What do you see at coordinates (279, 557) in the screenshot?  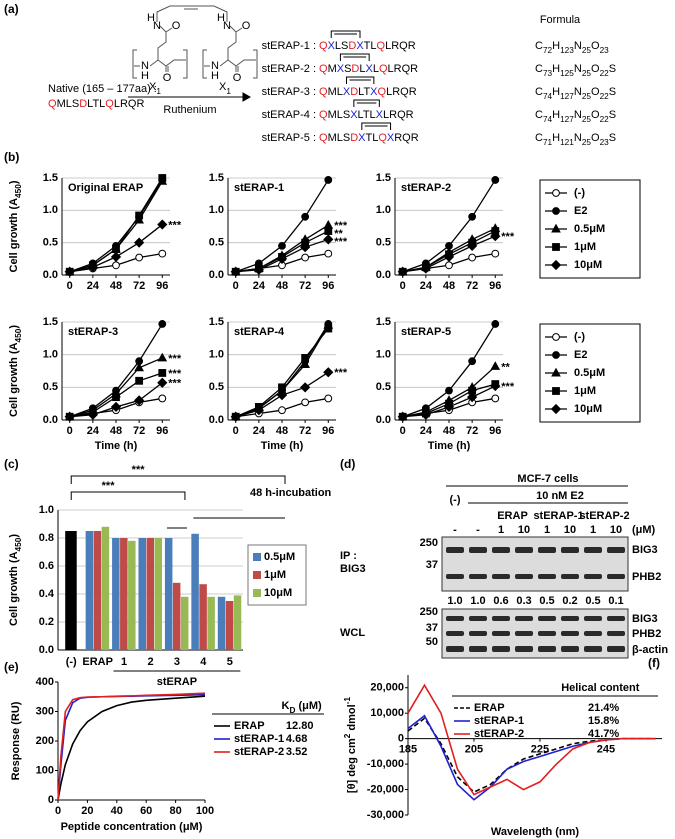 I see `legend-label: 0.5μM` at bounding box center [279, 557].